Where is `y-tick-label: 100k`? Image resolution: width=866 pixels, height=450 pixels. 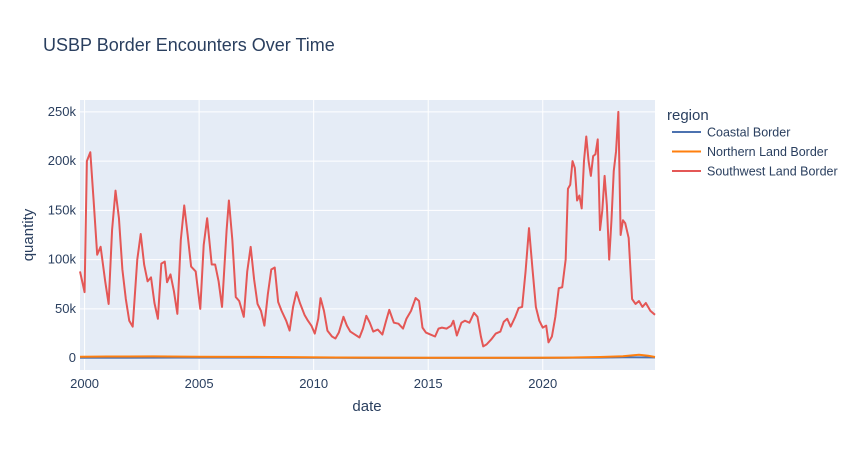 y-tick-label: 100k is located at coordinates (62, 259).